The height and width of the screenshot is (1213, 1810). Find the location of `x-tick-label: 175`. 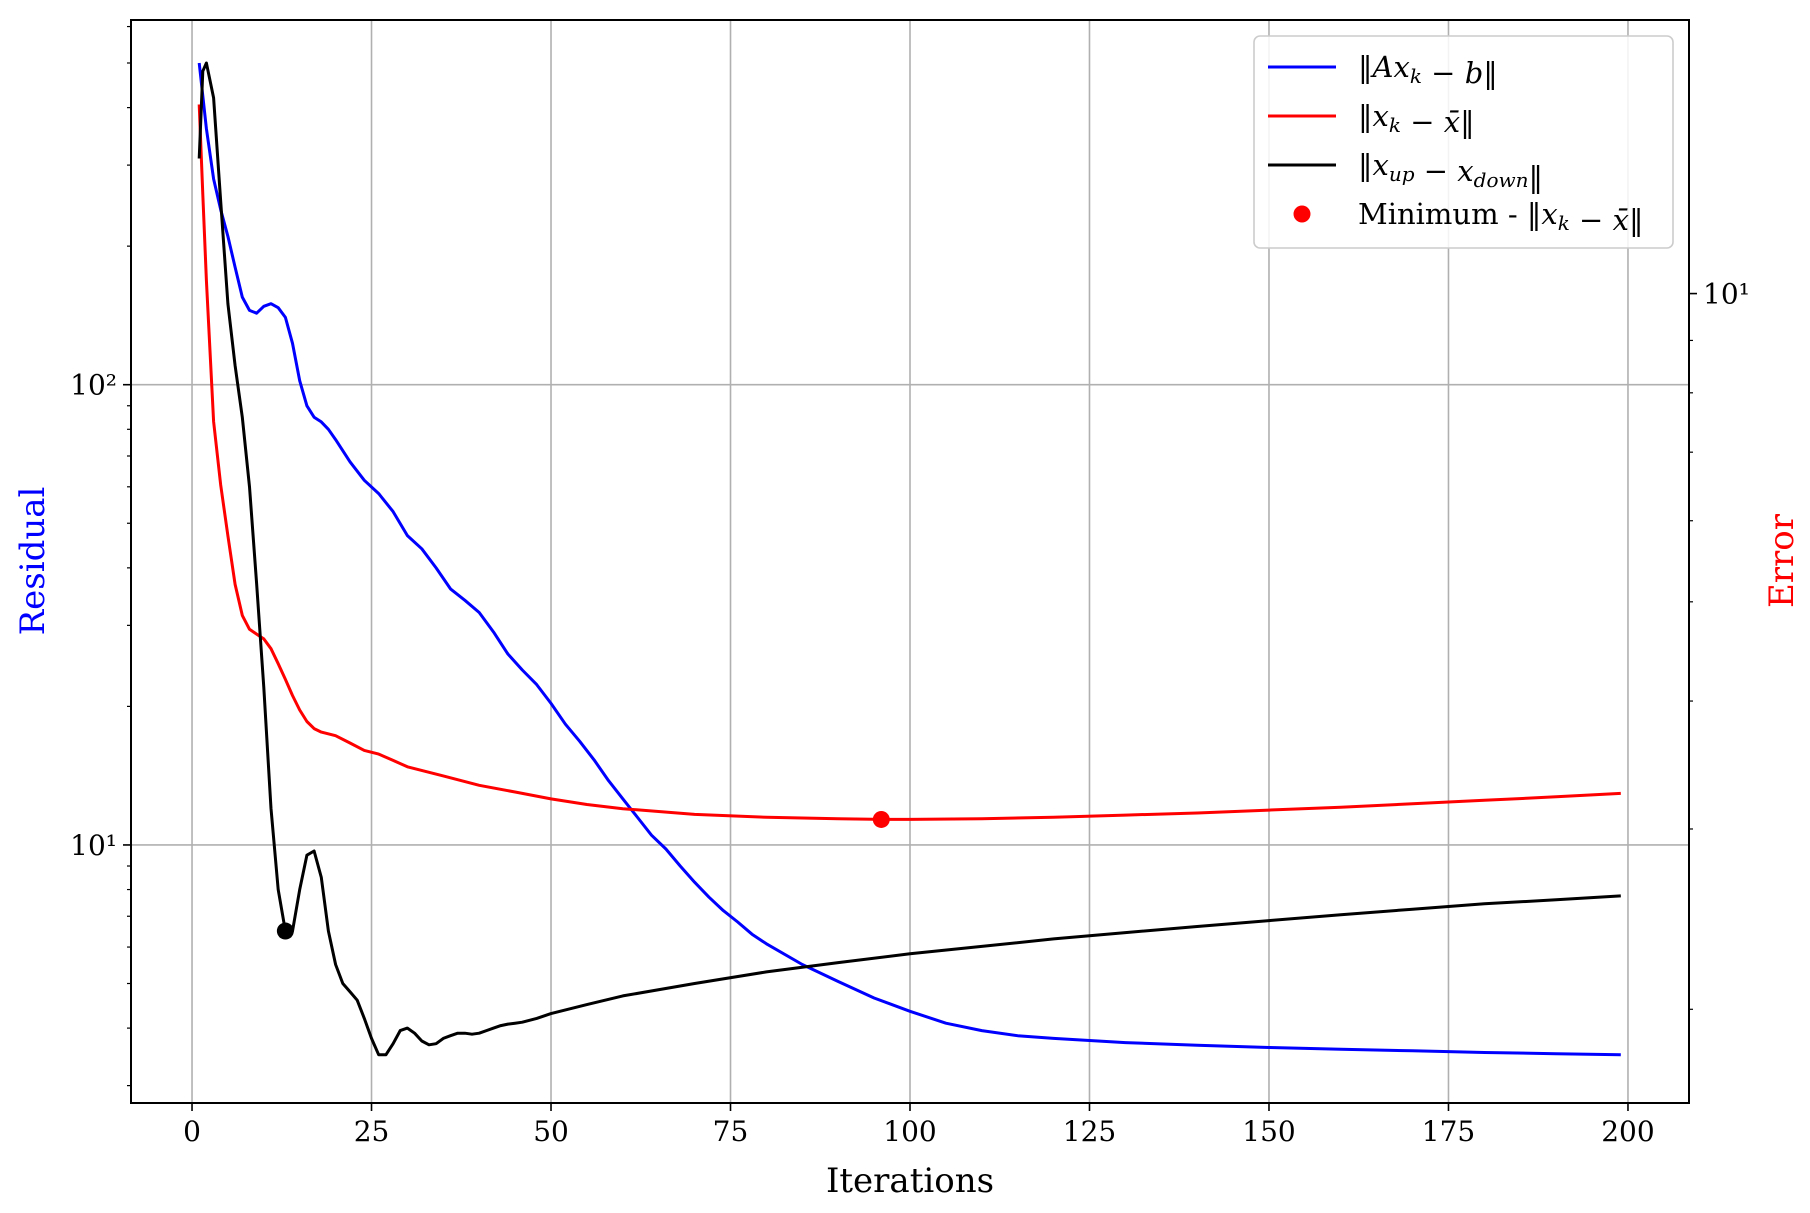

x-tick-label: 175 is located at coordinates (1448, 1131).